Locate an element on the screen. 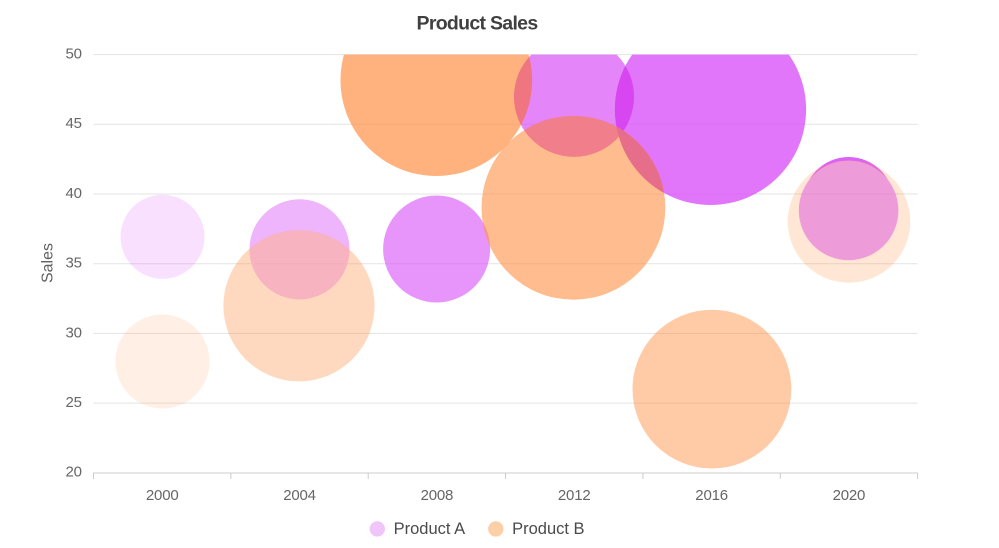 This screenshot has height=548, width=999. svg-text: 45 is located at coordinates (74, 123).